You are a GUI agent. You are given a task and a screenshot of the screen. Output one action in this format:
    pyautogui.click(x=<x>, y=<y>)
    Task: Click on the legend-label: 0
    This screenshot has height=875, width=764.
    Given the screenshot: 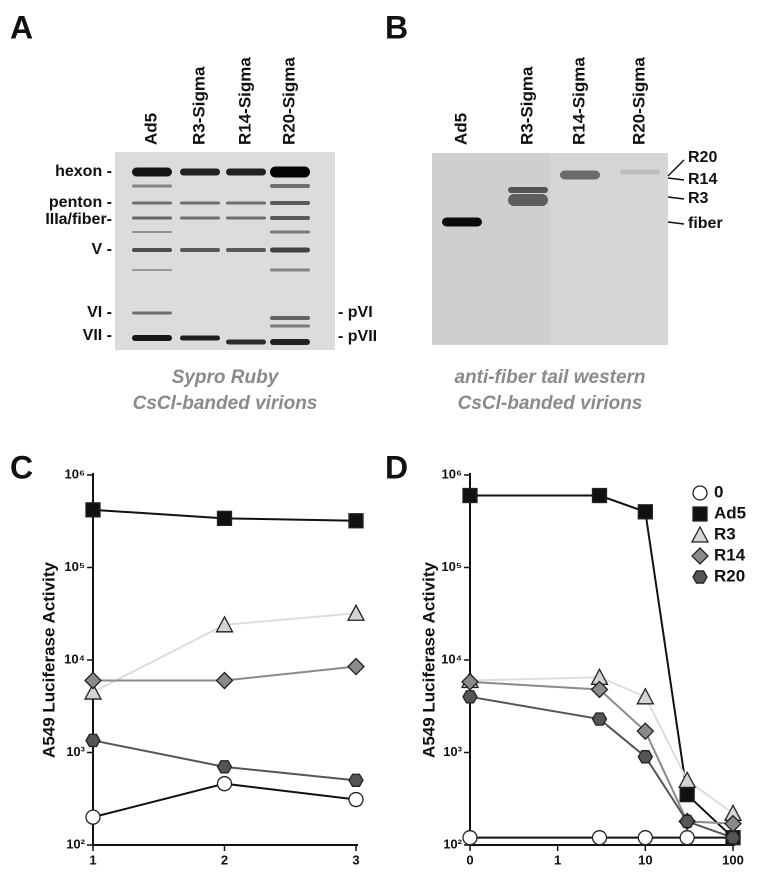 What is the action you would take?
    pyautogui.click(x=718, y=491)
    